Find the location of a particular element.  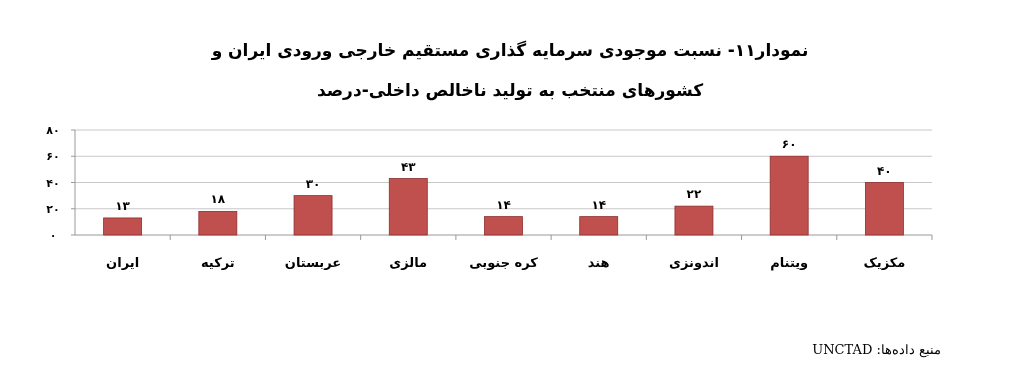

y-tick-label: ۰ is located at coordinates (53, 235).